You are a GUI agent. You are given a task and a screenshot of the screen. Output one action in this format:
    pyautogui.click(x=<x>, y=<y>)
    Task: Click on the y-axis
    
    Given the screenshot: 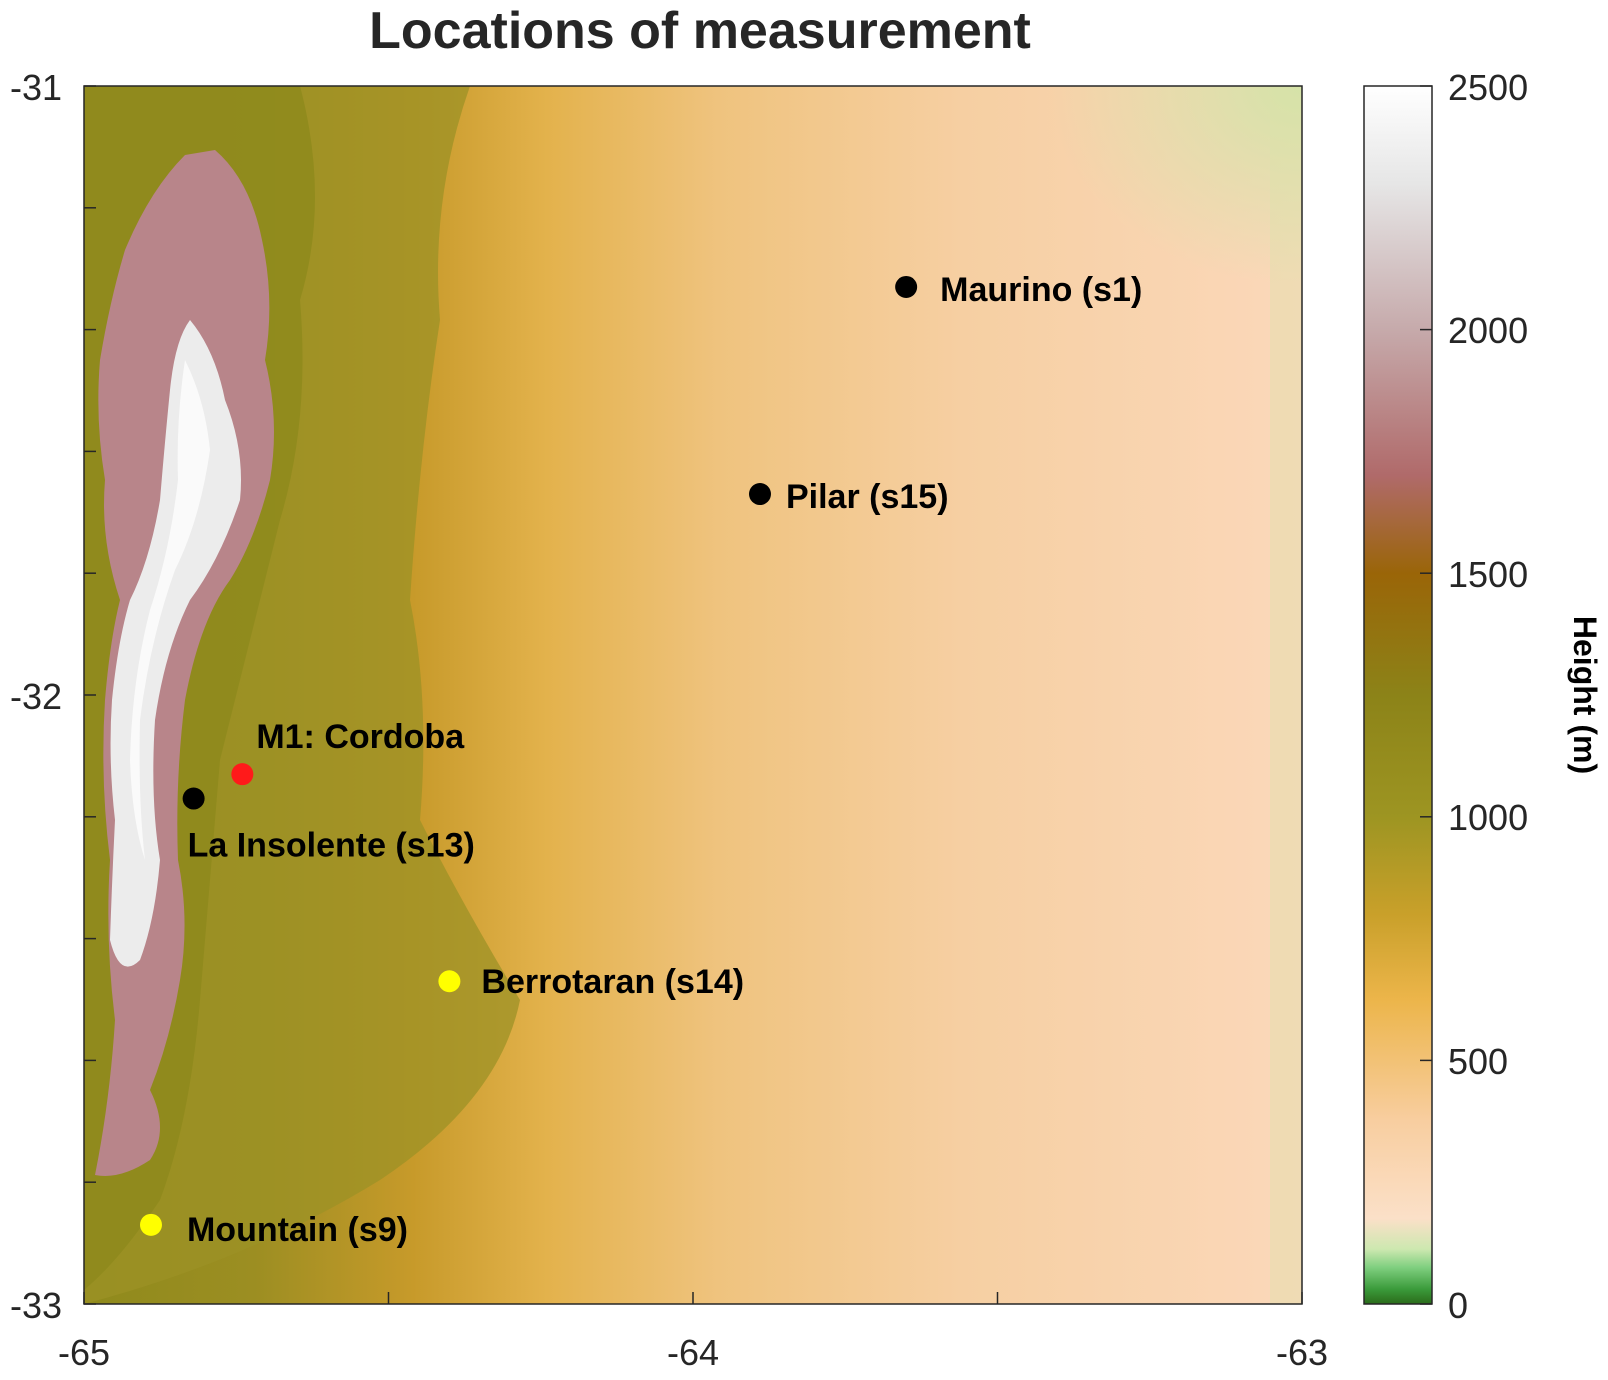 What is the action you would take?
    pyautogui.click(x=90, y=695)
    